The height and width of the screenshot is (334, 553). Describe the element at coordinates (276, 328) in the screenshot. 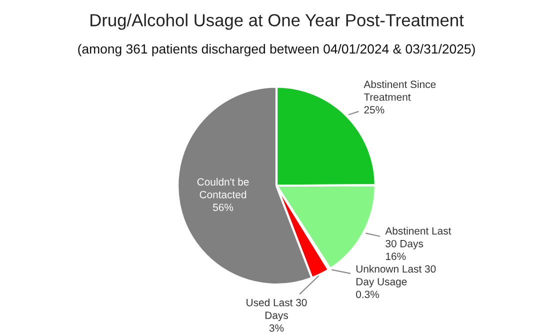

I see `data-label: 3%` at that location.